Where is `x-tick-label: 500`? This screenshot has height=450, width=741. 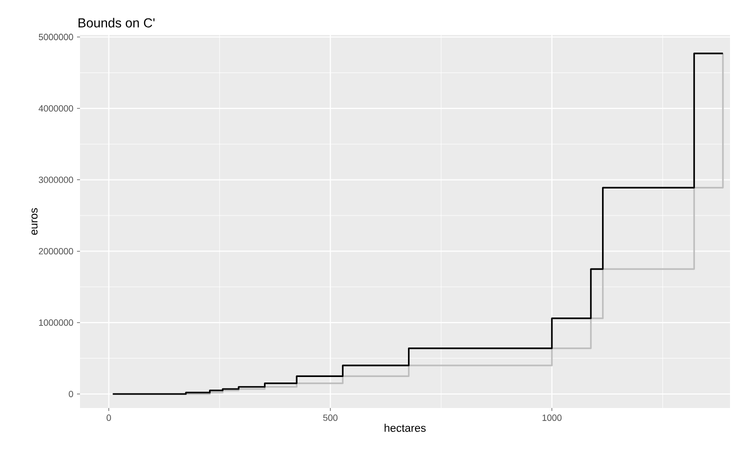 x-tick-label: 500 is located at coordinates (330, 417).